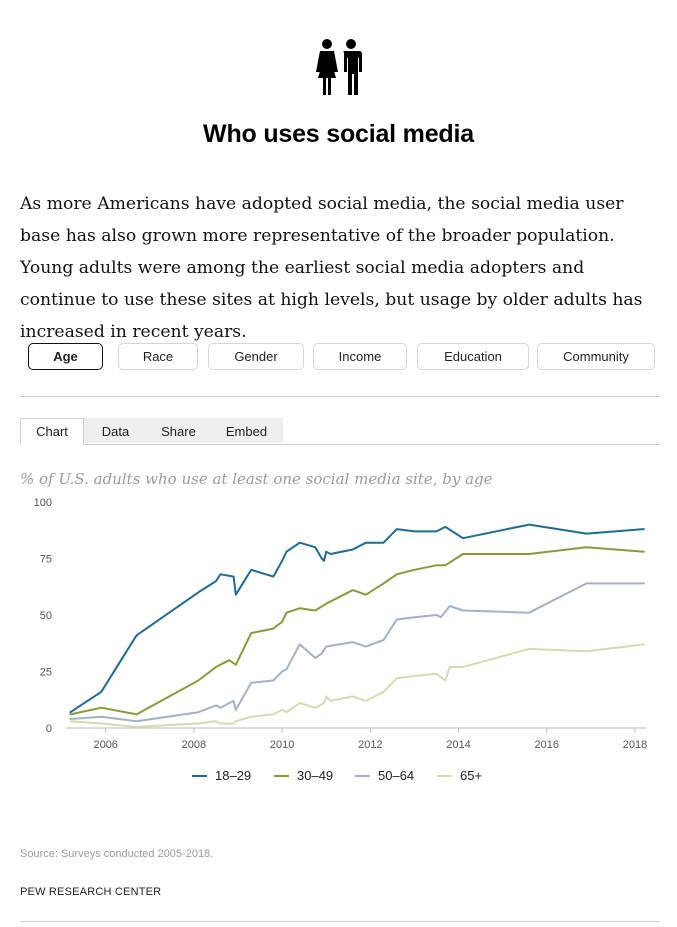 The width and height of the screenshot is (677, 927). I want to click on legend-label: 18–29, so click(233, 775).